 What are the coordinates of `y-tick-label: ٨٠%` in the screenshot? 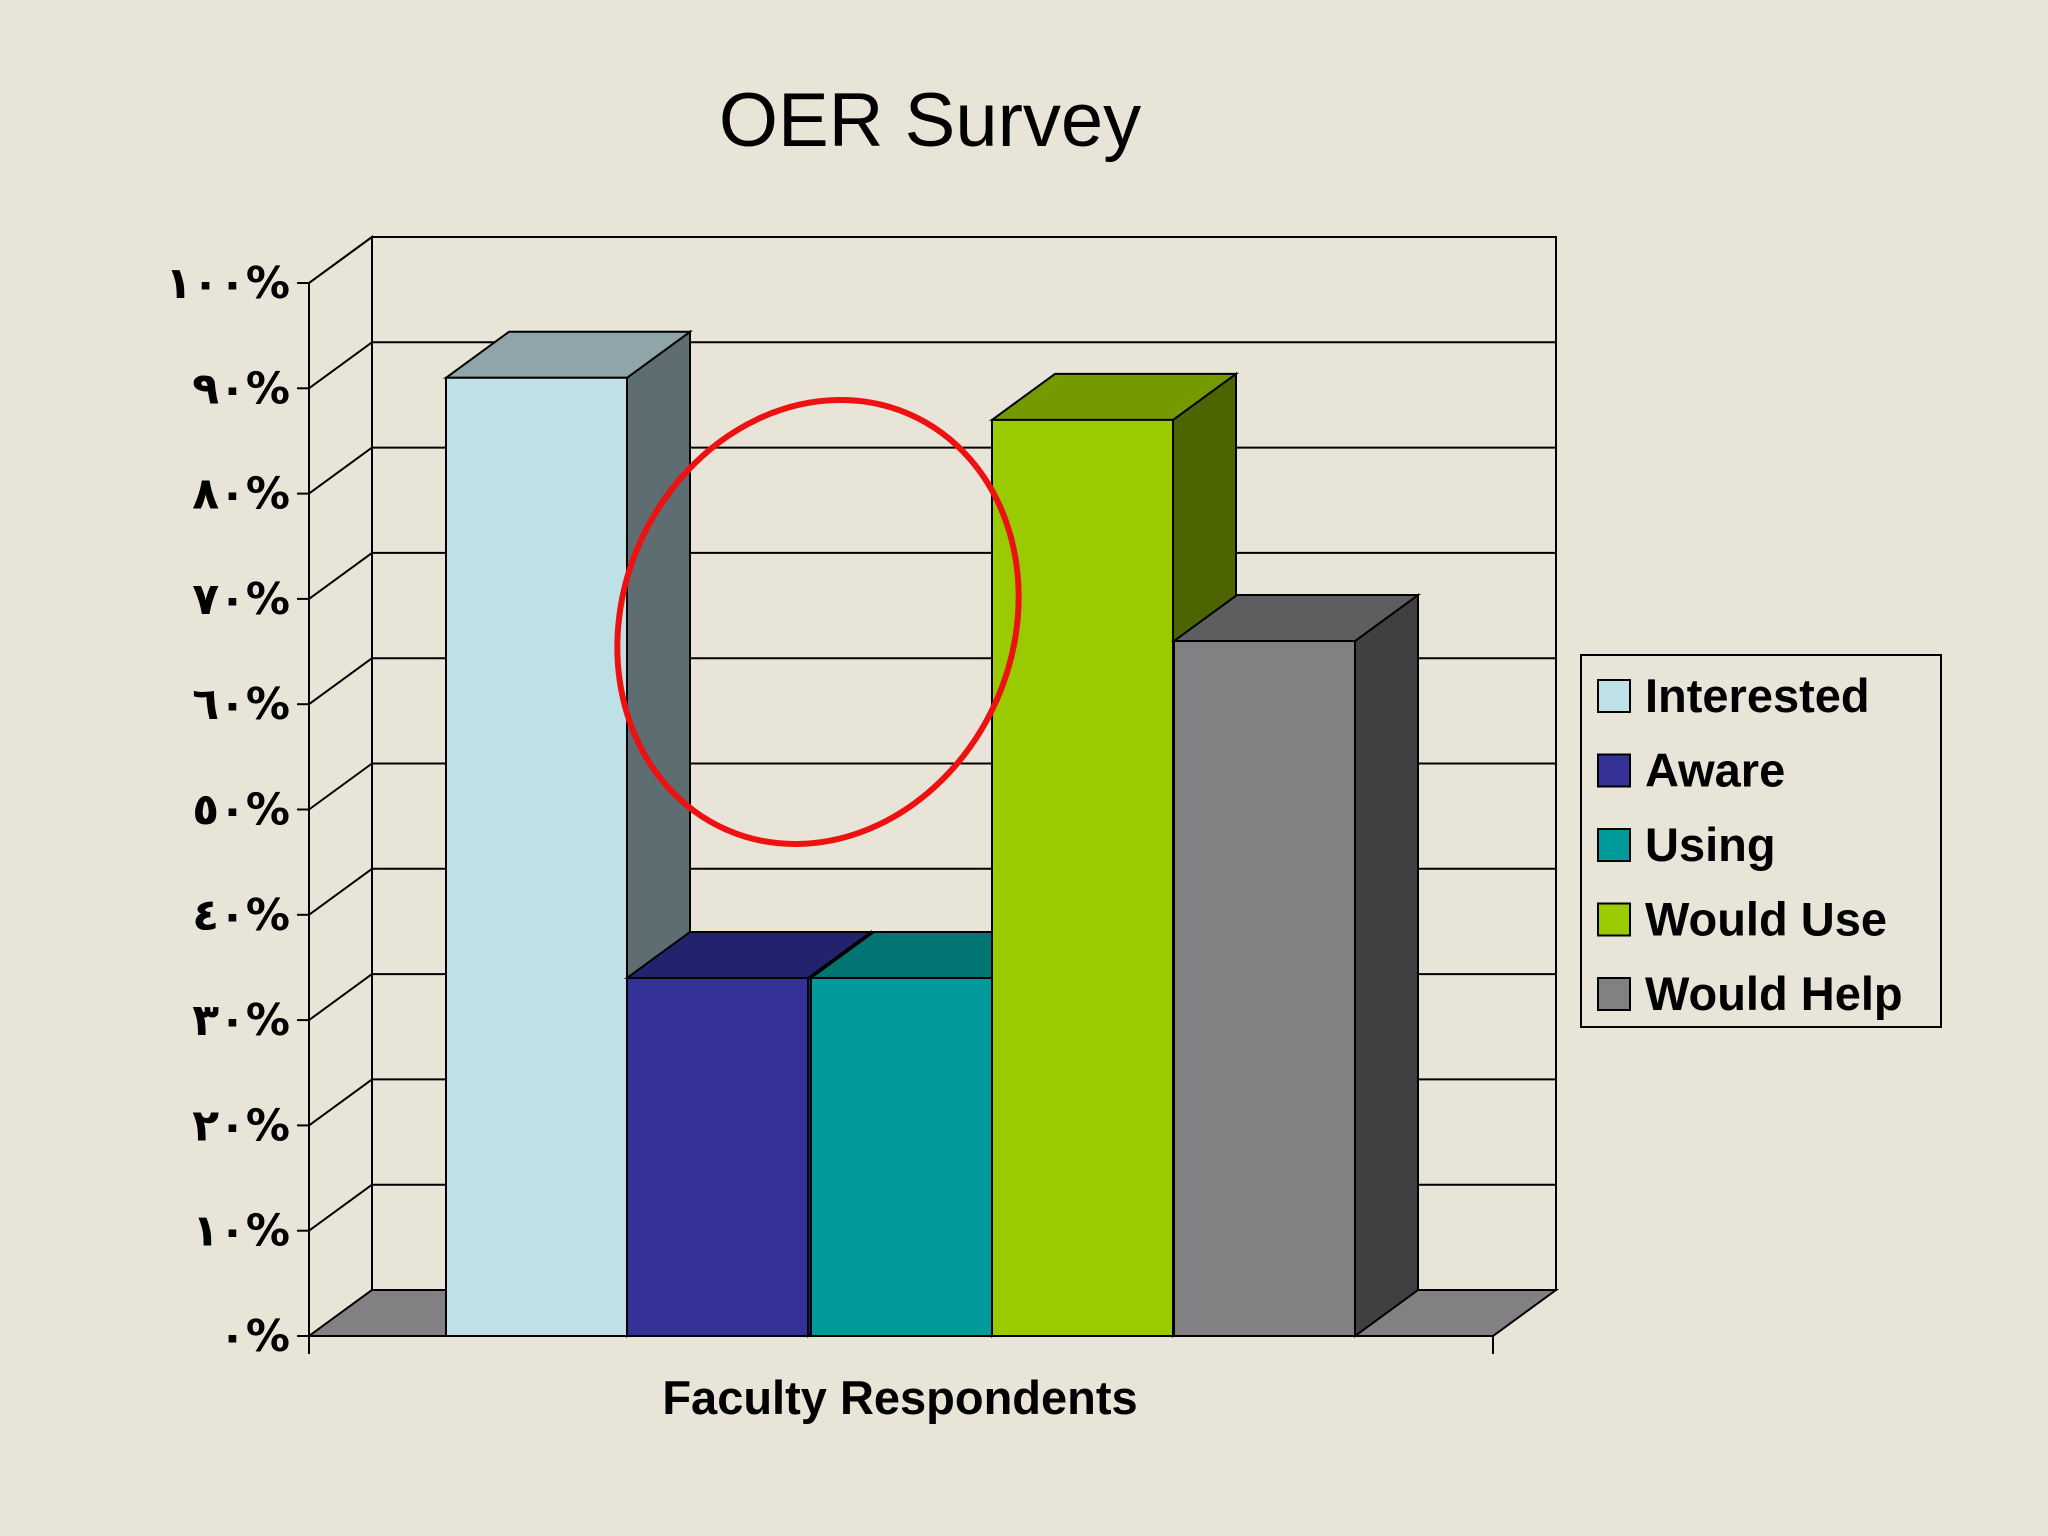 It's located at (241, 494).